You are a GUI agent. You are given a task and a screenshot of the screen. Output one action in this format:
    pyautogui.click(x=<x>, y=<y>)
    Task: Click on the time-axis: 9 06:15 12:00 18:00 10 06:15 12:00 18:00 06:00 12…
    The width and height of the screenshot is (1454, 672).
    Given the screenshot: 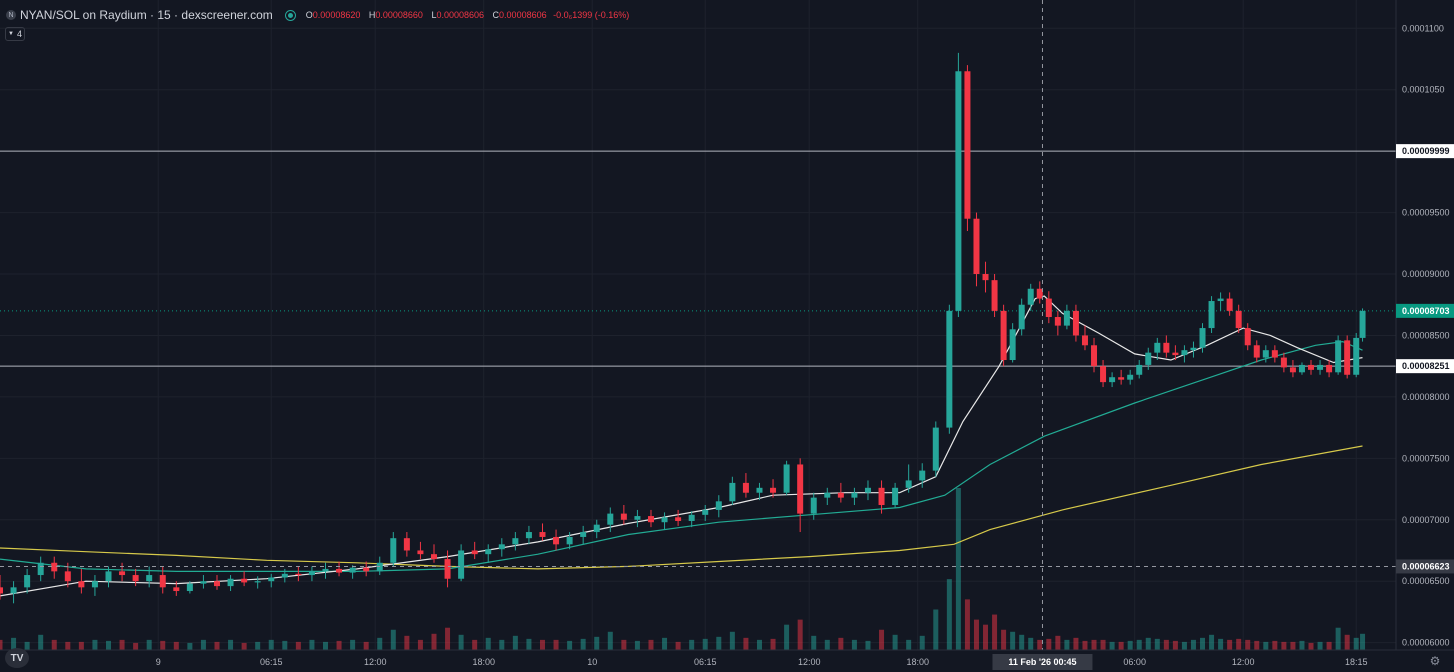 What is the action you would take?
    pyautogui.click(x=727, y=660)
    